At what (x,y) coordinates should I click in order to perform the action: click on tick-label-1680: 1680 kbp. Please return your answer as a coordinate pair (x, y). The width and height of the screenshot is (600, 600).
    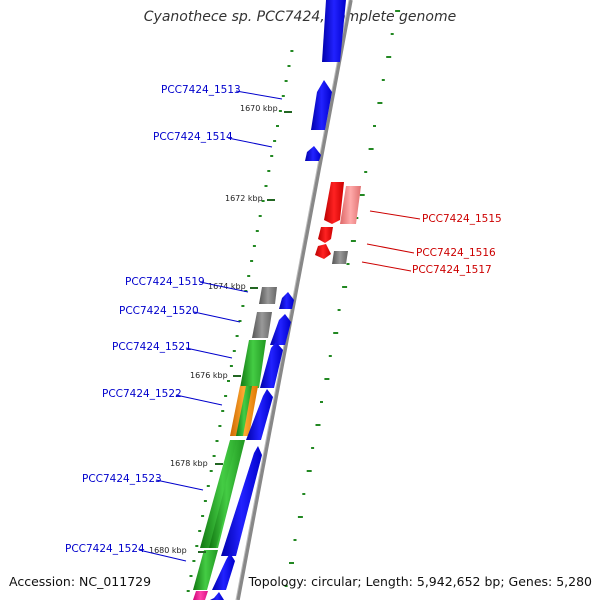
    Looking at the image, I should click on (168, 550).